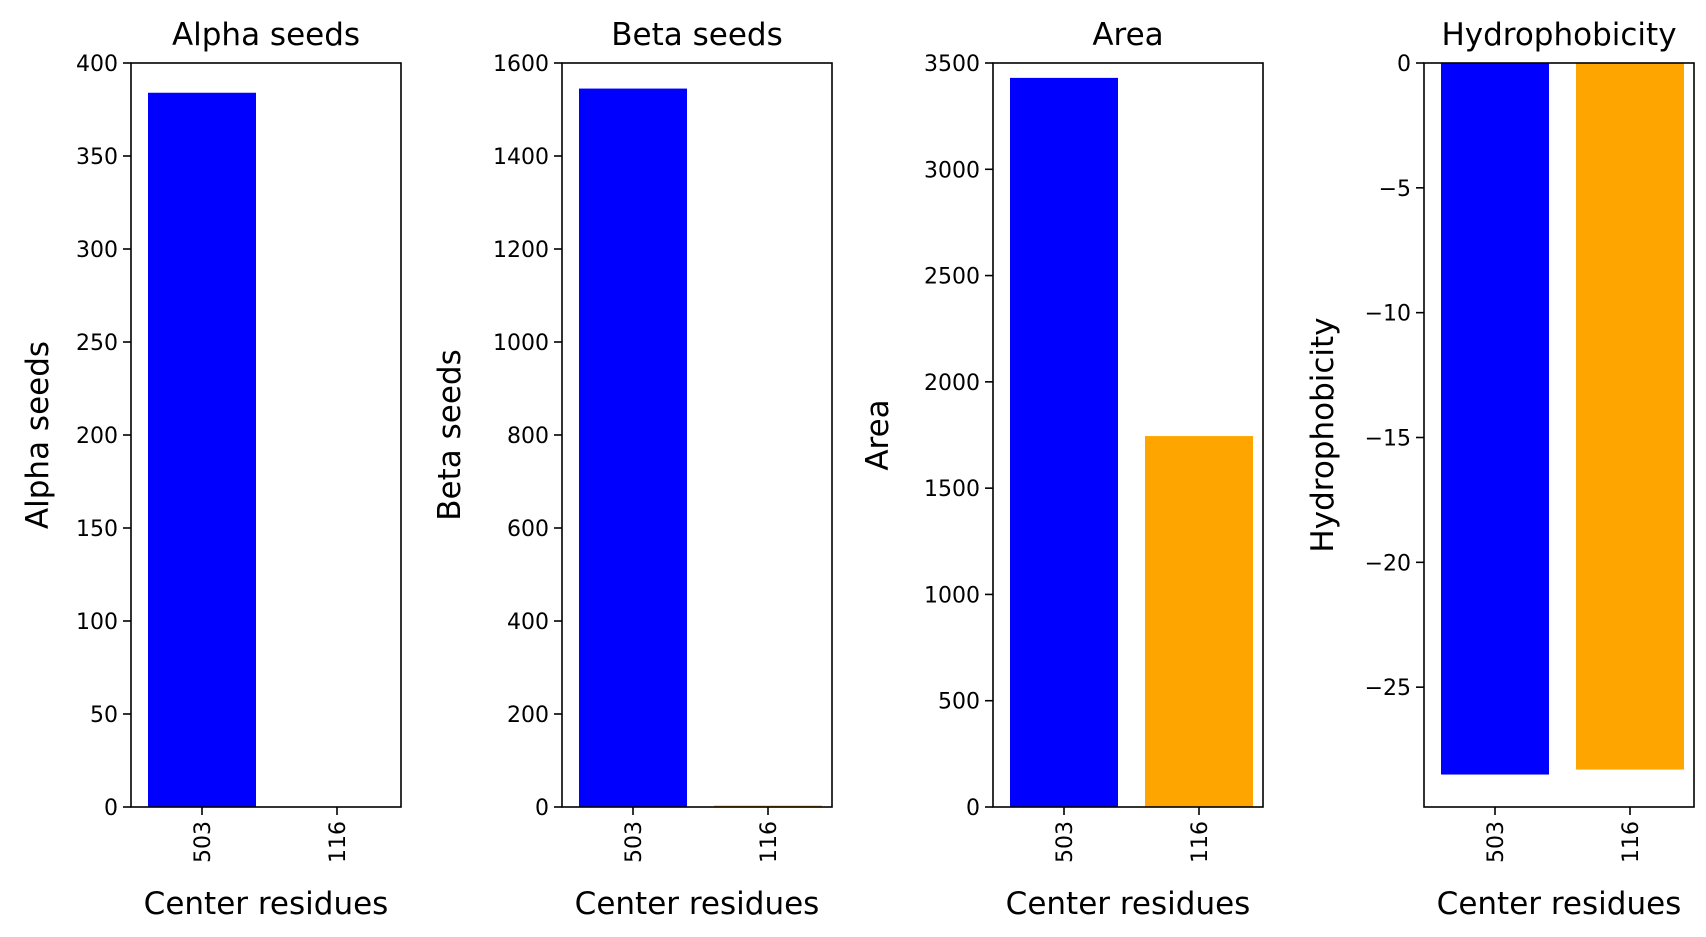 This screenshot has width=1706, height=937. What do you see at coordinates (521, 250) in the screenshot?
I see `y-tick-label: 1200` at bounding box center [521, 250].